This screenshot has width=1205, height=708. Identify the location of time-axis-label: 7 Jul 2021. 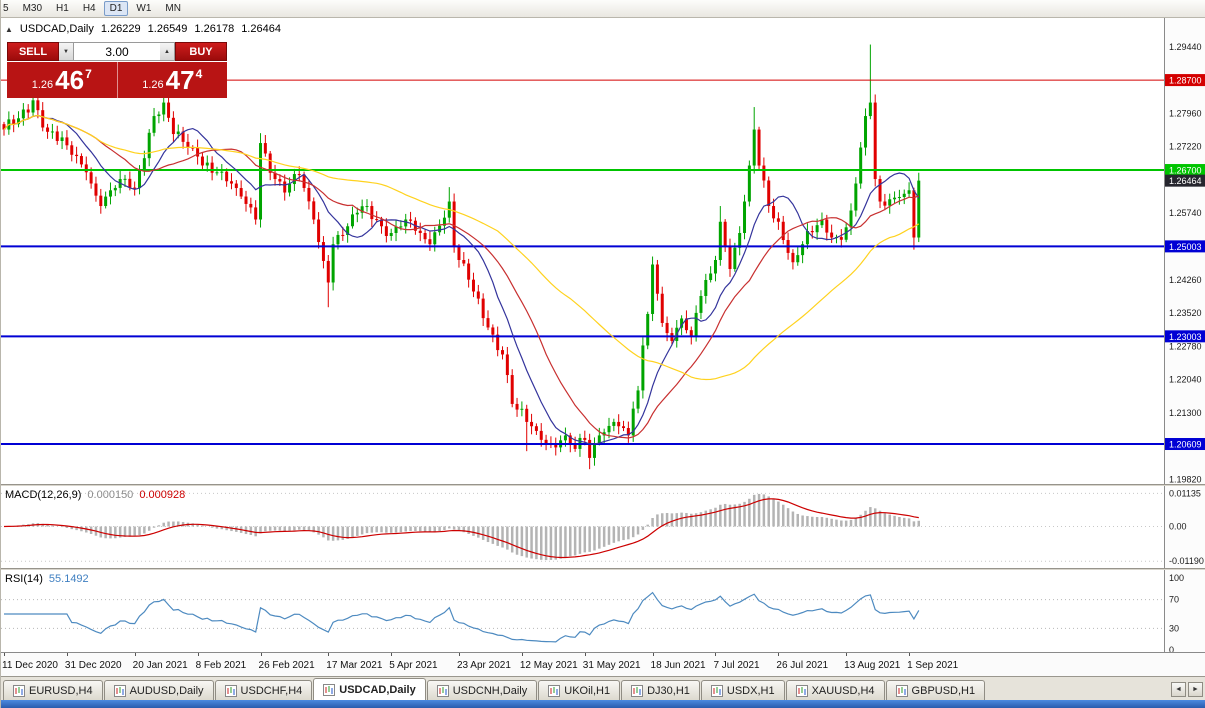
(736, 665).